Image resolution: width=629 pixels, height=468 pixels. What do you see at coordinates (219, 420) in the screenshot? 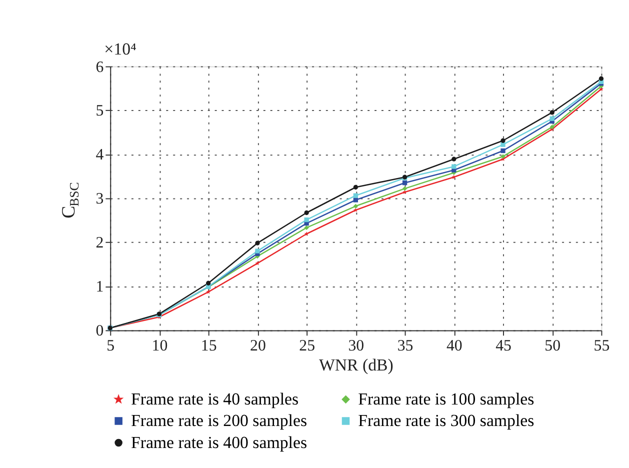
I see `legend-label: Frame rate is 200 samples` at bounding box center [219, 420].